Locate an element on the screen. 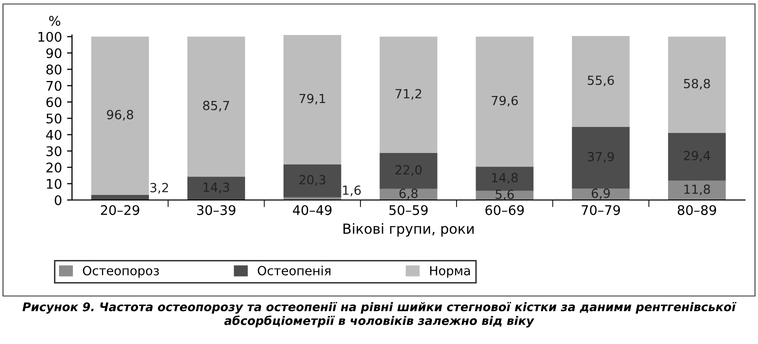 The image size is (758, 344). data-label: 55,6 is located at coordinates (601, 81).